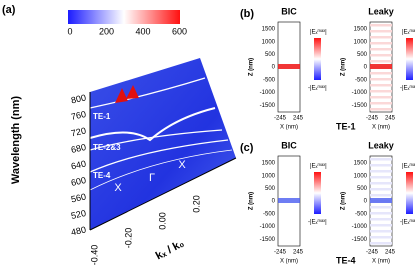 The height and width of the screenshot is (269, 415). Describe the element at coordinates (102, 116) in the screenshot. I see `mode-label: TE-1` at that location.